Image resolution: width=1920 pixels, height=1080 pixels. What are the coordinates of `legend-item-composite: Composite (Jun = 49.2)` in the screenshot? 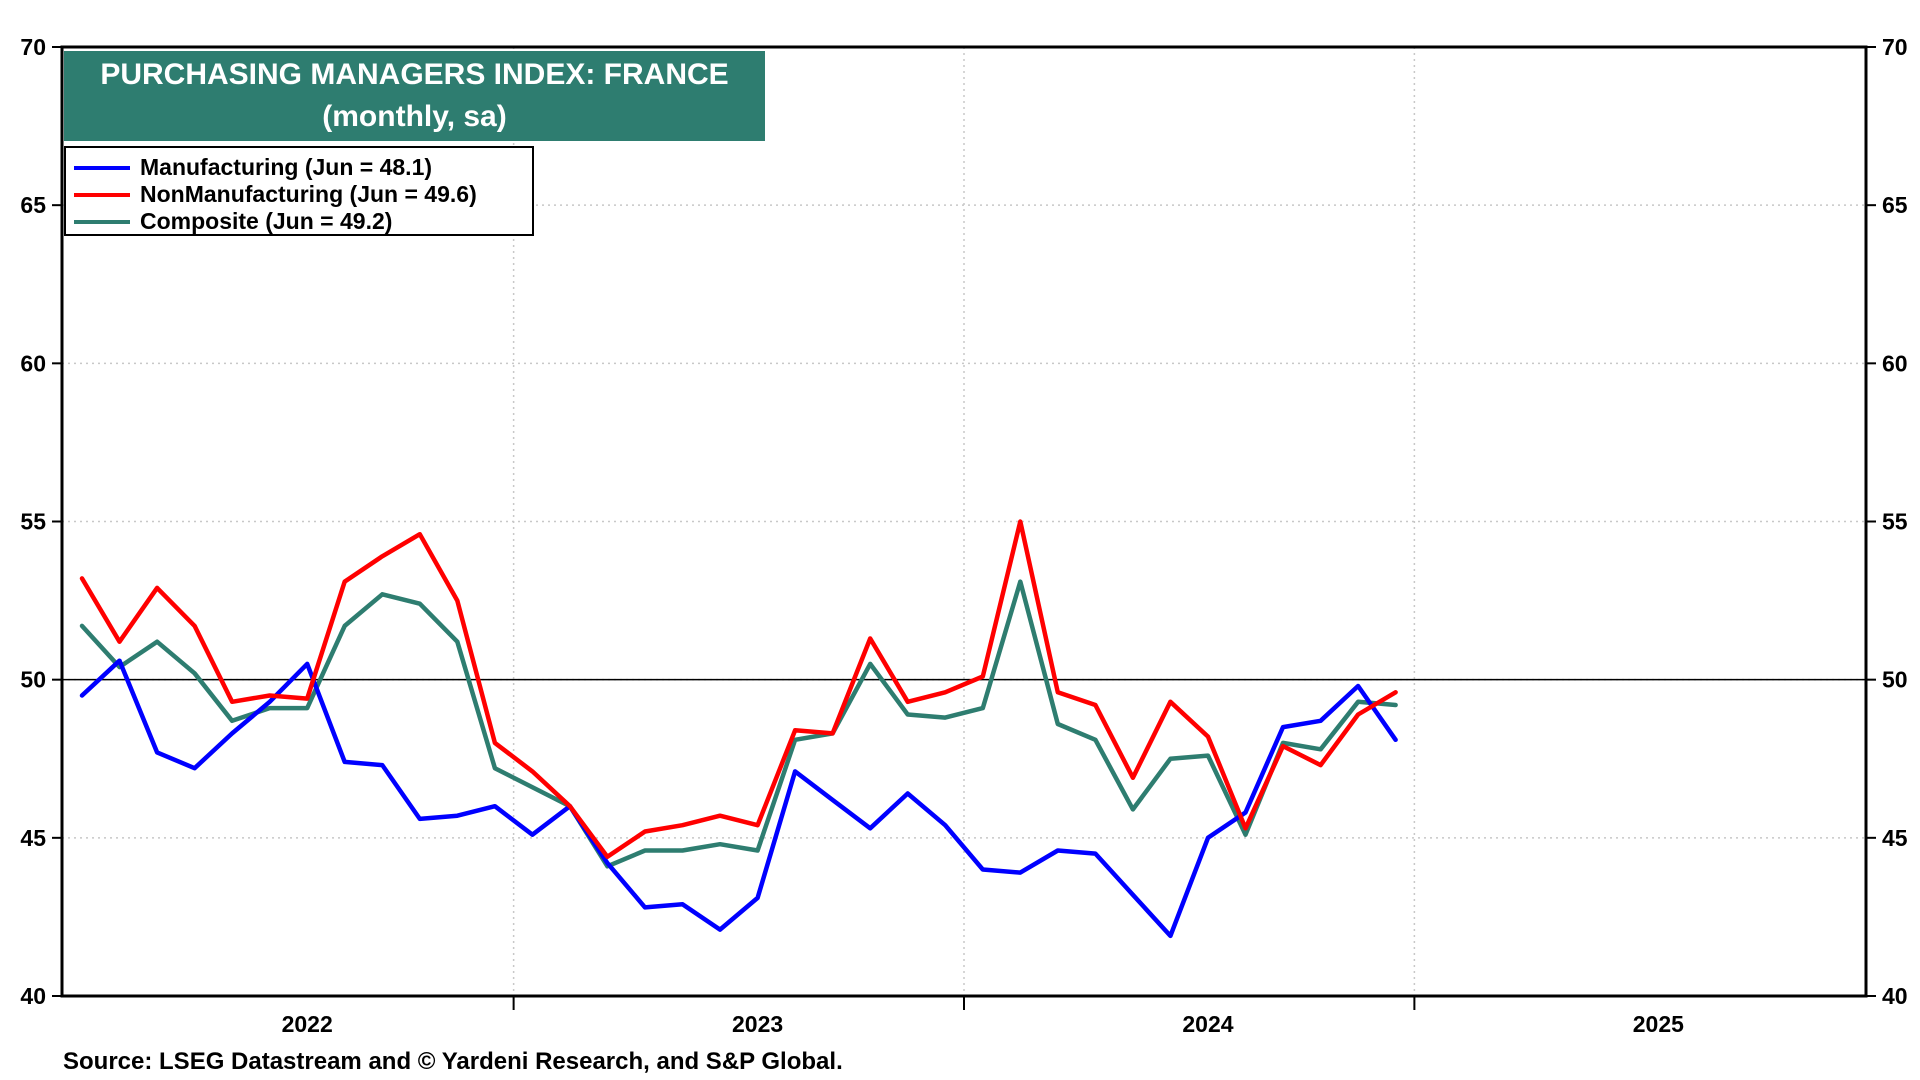 It's located at (229, 221).